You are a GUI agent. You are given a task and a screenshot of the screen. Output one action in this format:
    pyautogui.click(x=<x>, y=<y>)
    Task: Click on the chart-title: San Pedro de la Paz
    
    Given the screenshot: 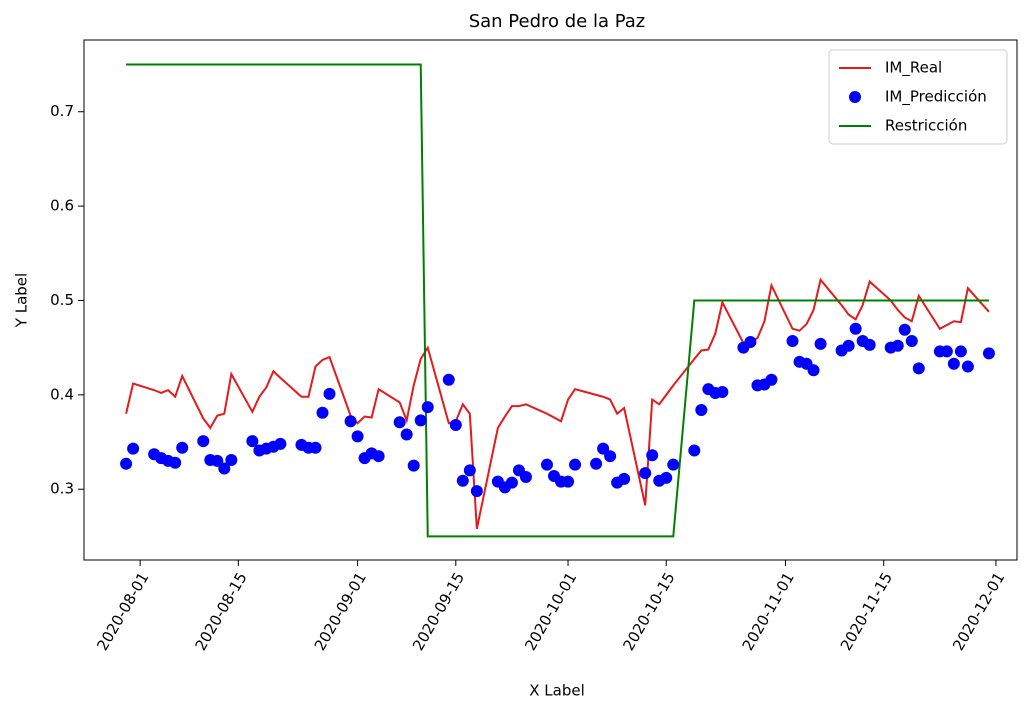 What is the action you would take?
    pyautogui.click(x=557, y=21)
    